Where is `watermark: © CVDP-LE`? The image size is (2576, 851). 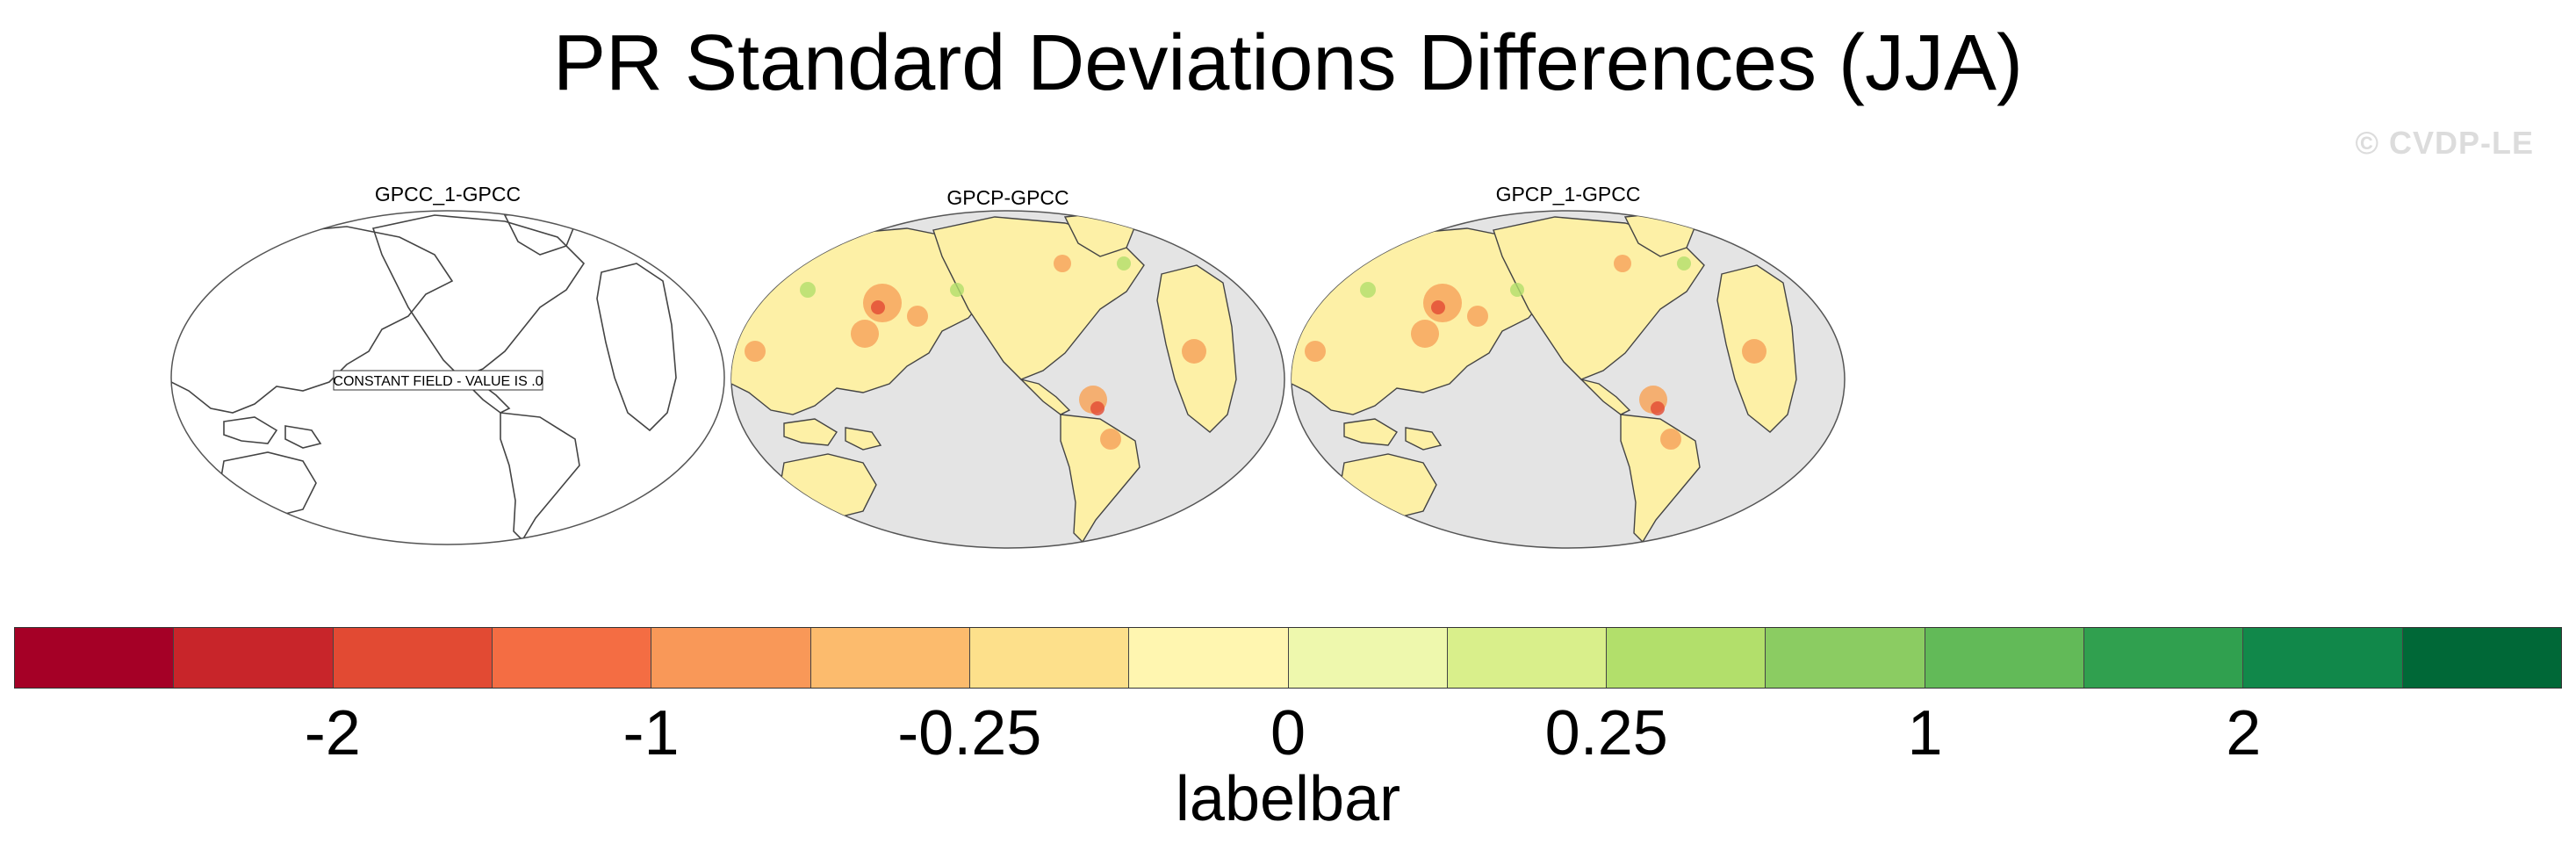 watermark: © CVDP-LE is located at coordinates (2444, 143).